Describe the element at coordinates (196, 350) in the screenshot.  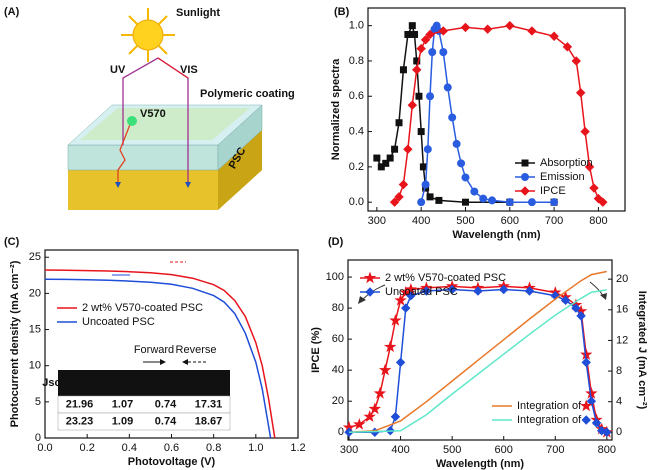
I see `annotation: Reverse` at that location.